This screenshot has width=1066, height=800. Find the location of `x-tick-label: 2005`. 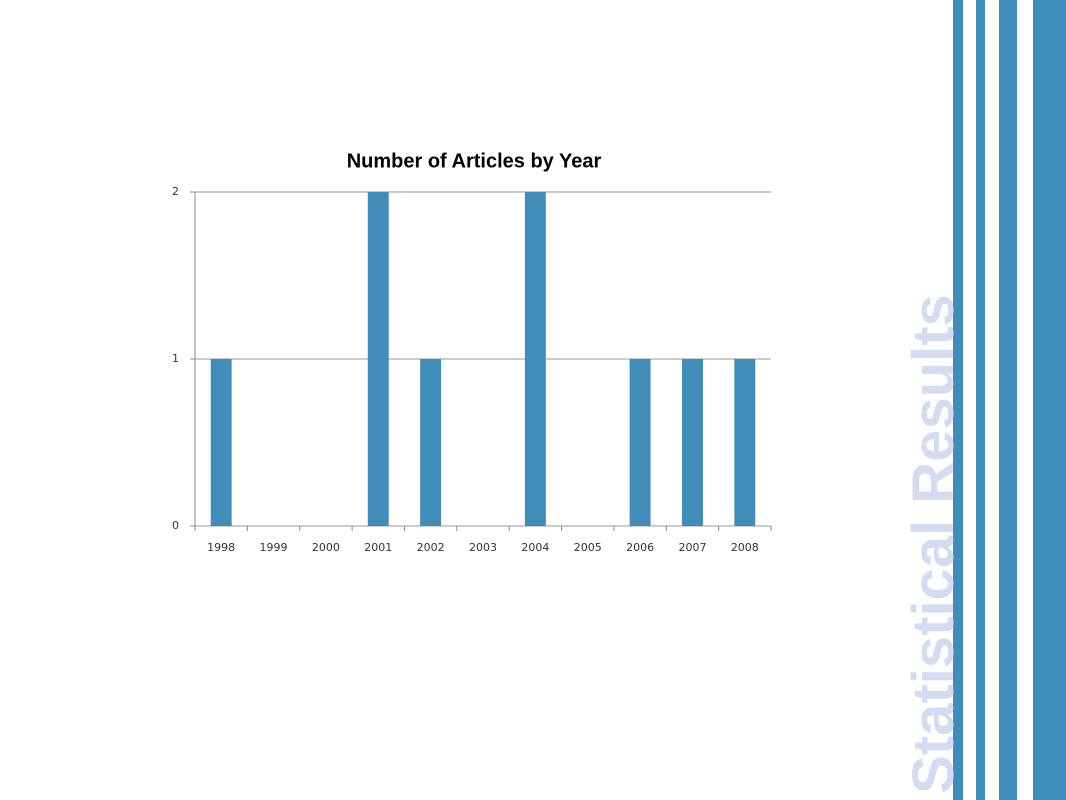

x-tick-label: 2005 is located at coordinates (588, 547).